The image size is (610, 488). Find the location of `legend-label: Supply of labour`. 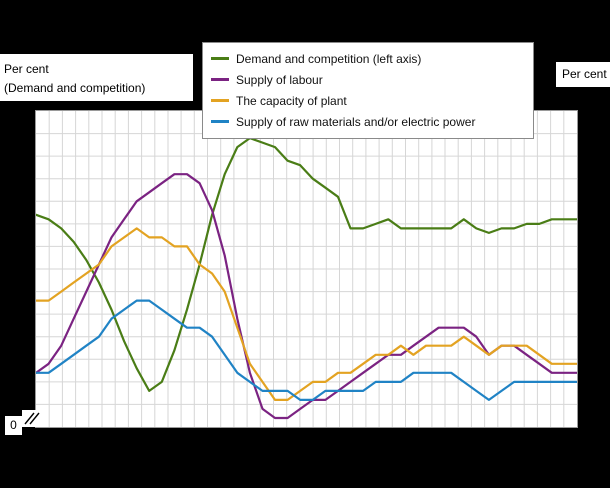

legend-label: Supply of labour is located at coordinates (279, 79).